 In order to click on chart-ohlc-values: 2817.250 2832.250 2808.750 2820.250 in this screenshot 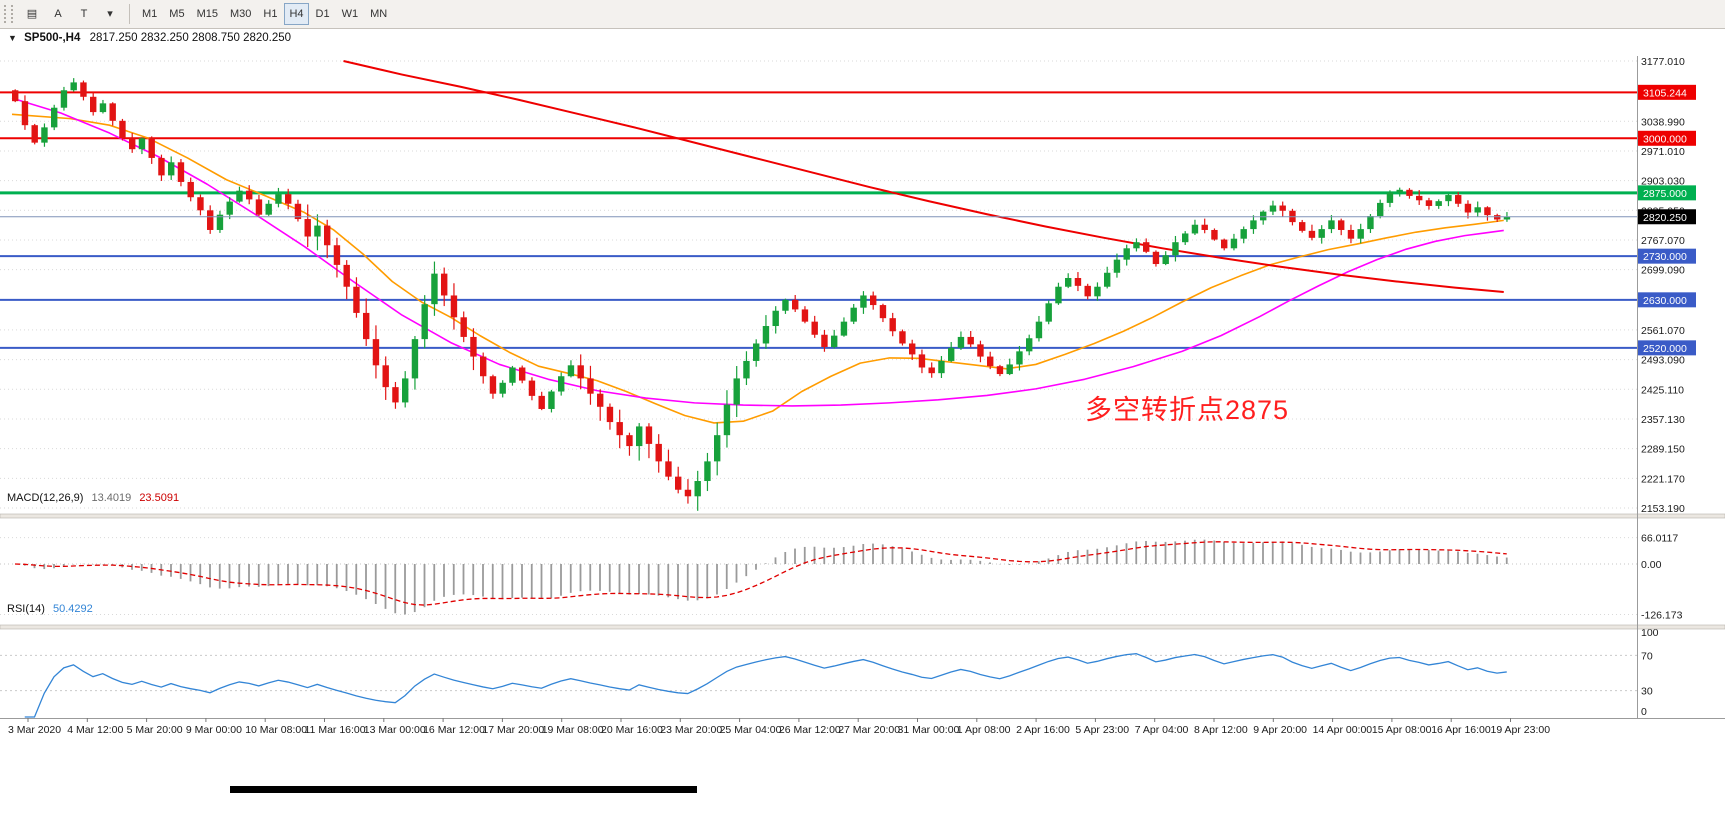, I will do `click(190, 38)`.